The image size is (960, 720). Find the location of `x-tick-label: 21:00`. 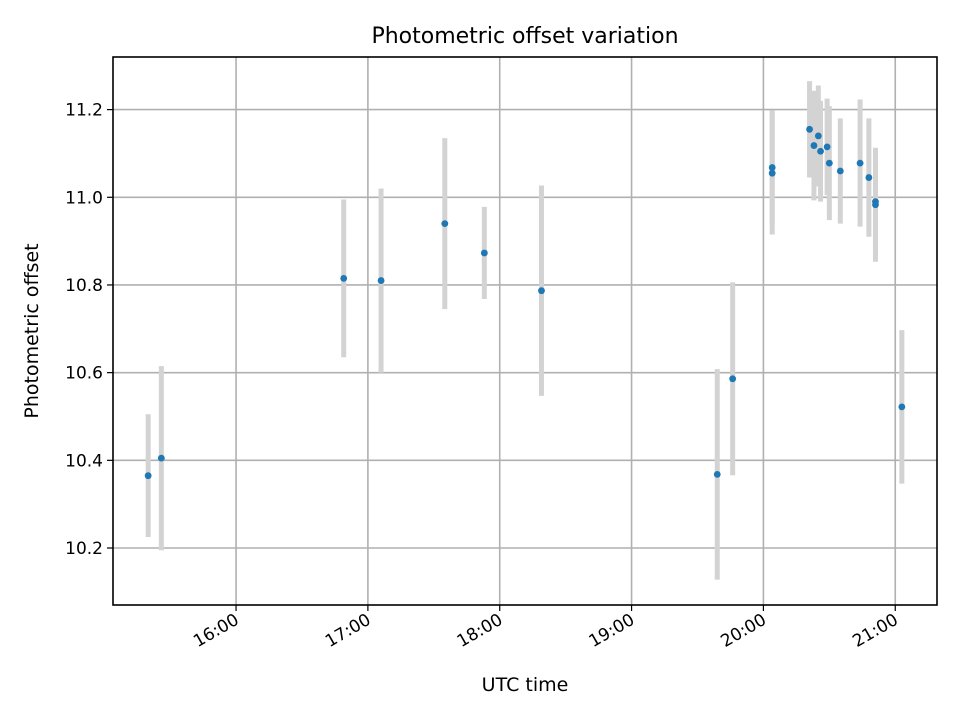

x-tick-label: 21:00 is located at coordinates (875, 631).